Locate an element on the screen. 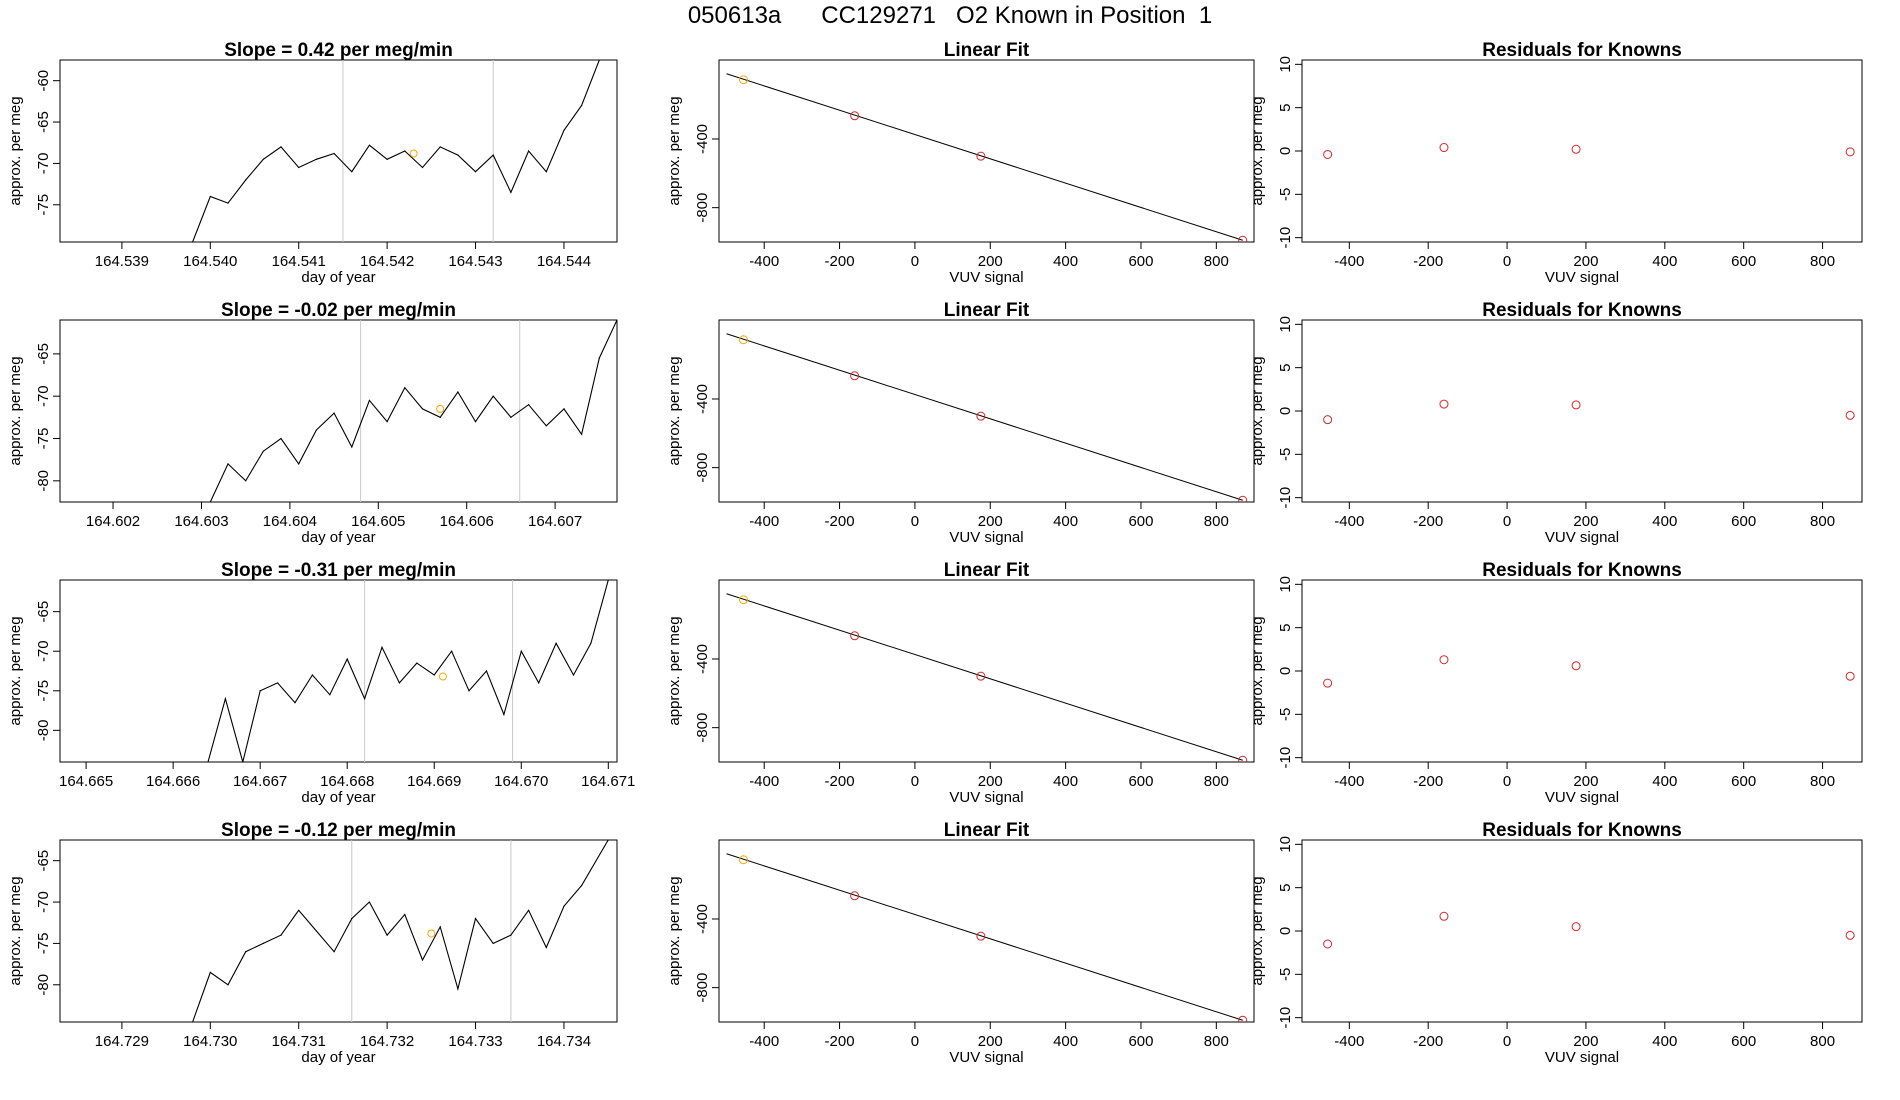 The image size is (1900, 1100). x-tick-label: 164.670 is located at coordinates (521, 781).